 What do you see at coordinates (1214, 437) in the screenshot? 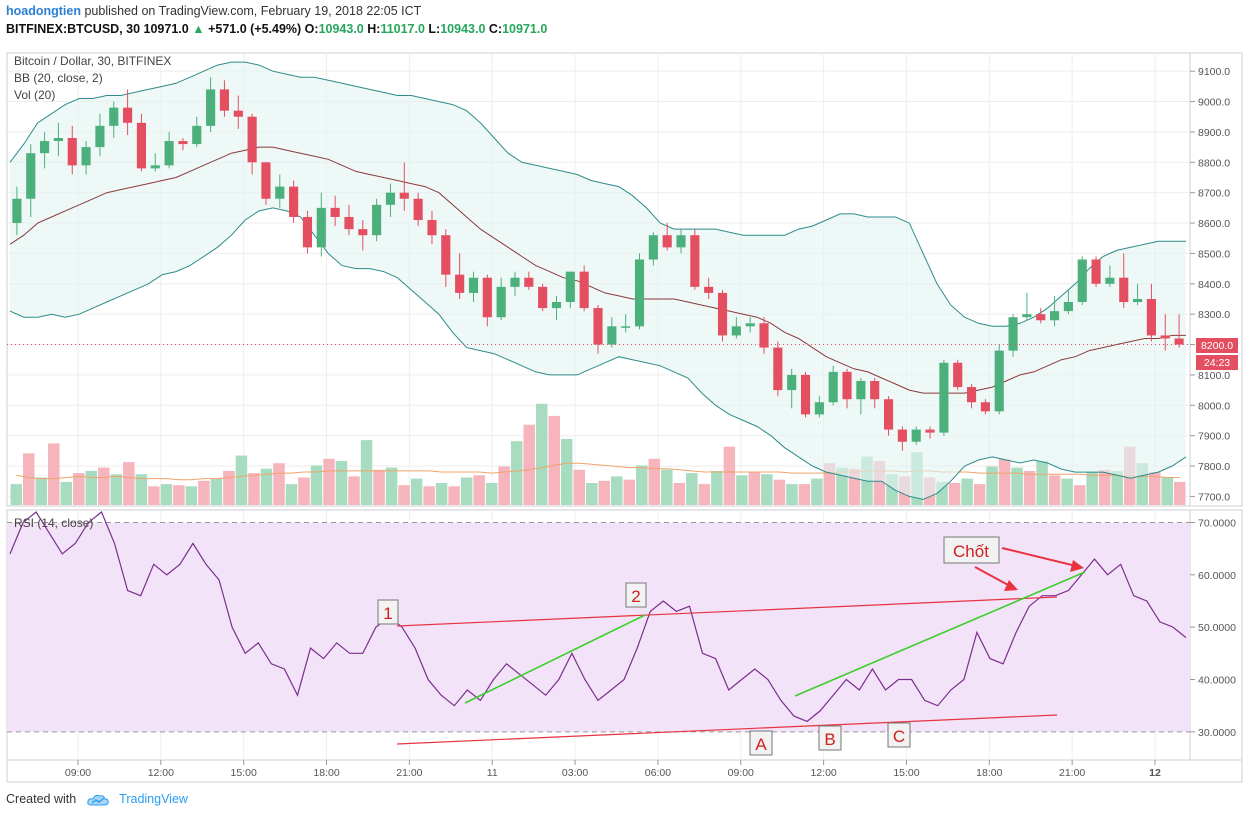
I see `price-tick-label: 7900.0` at bounding box center [1214, 437].